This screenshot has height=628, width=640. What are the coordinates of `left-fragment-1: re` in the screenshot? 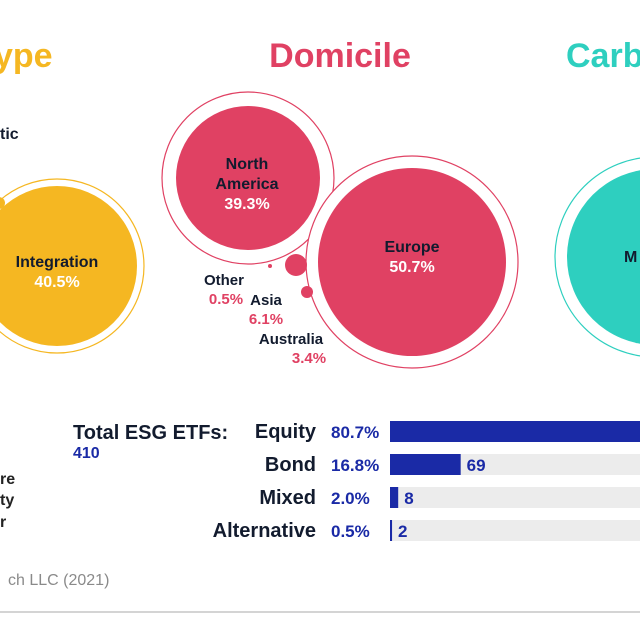 It's located at (8, 479).